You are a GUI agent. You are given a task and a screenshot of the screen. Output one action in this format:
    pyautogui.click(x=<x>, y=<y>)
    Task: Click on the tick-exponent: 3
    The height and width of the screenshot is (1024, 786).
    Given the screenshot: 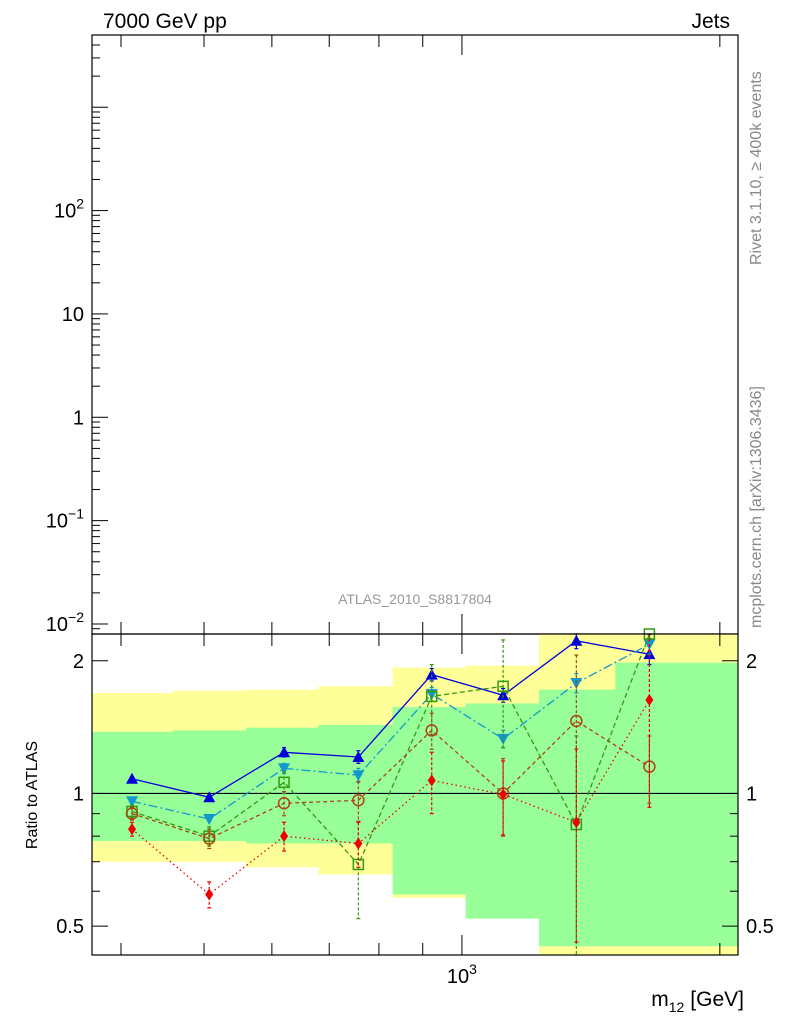 What is the action you would take?
    pyautogui.click(x=473, y=969)
    